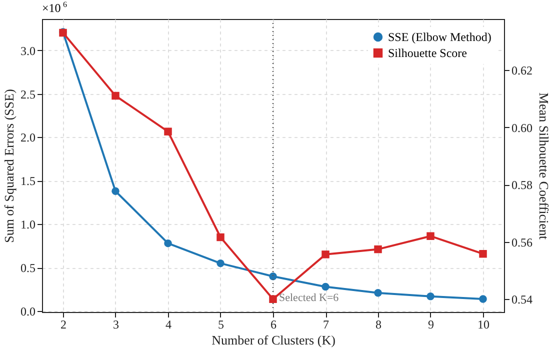  What do you see at coordinates (28, 94) in the screenshot?
I see `y-tick-label: 2.5` at bounding box center [28, 94].